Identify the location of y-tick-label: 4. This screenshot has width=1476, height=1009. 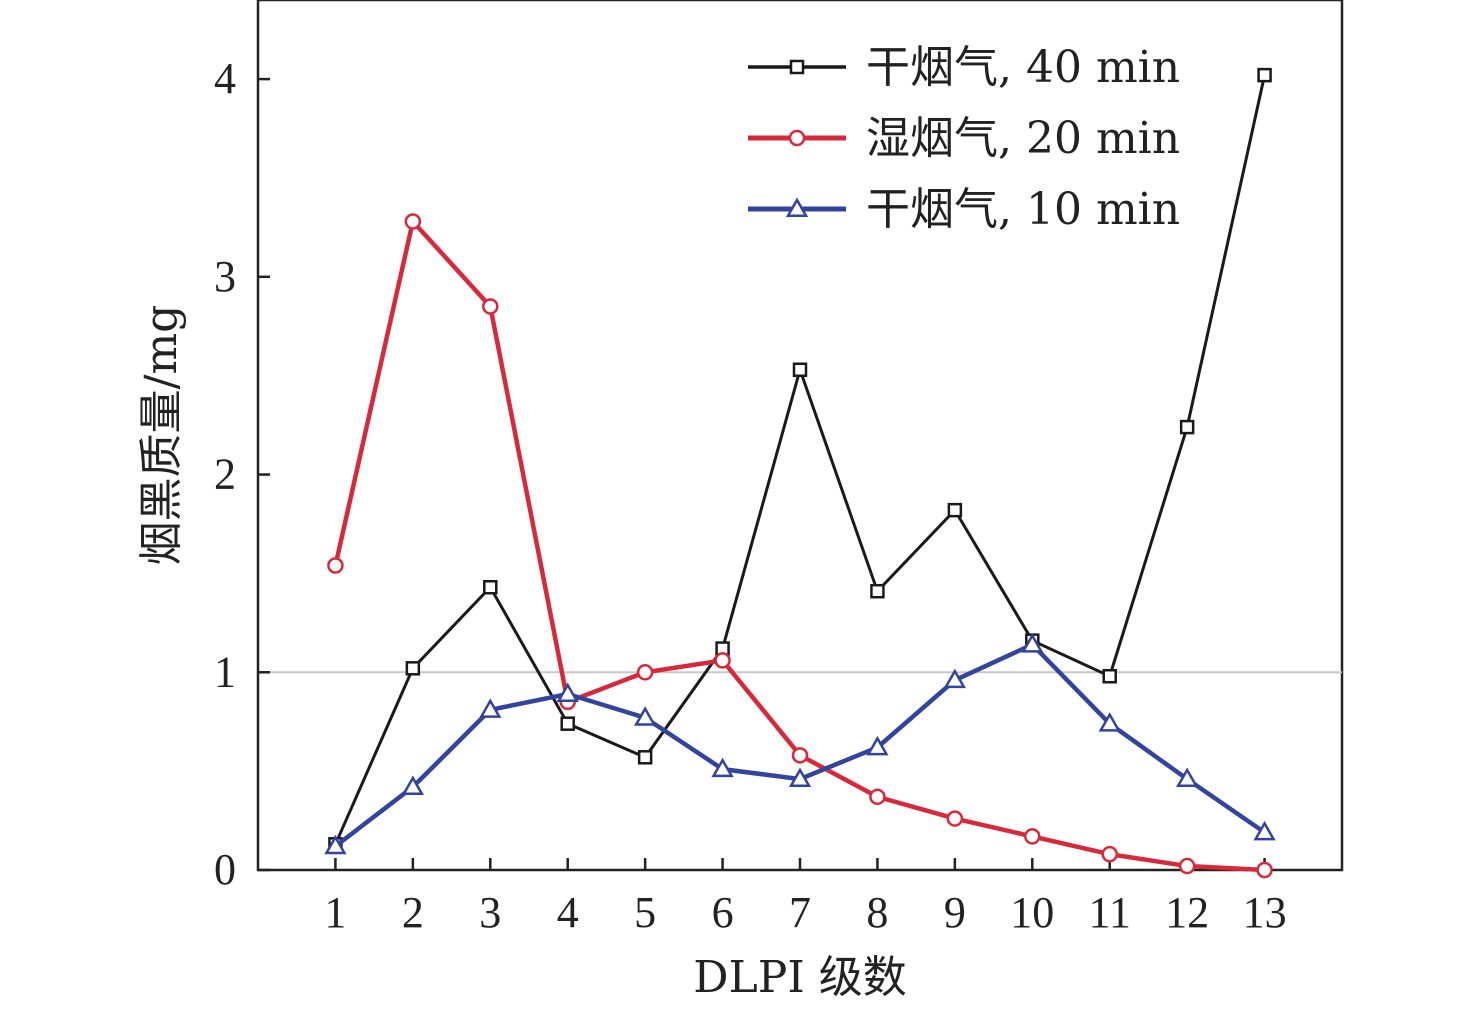
(225, 78).